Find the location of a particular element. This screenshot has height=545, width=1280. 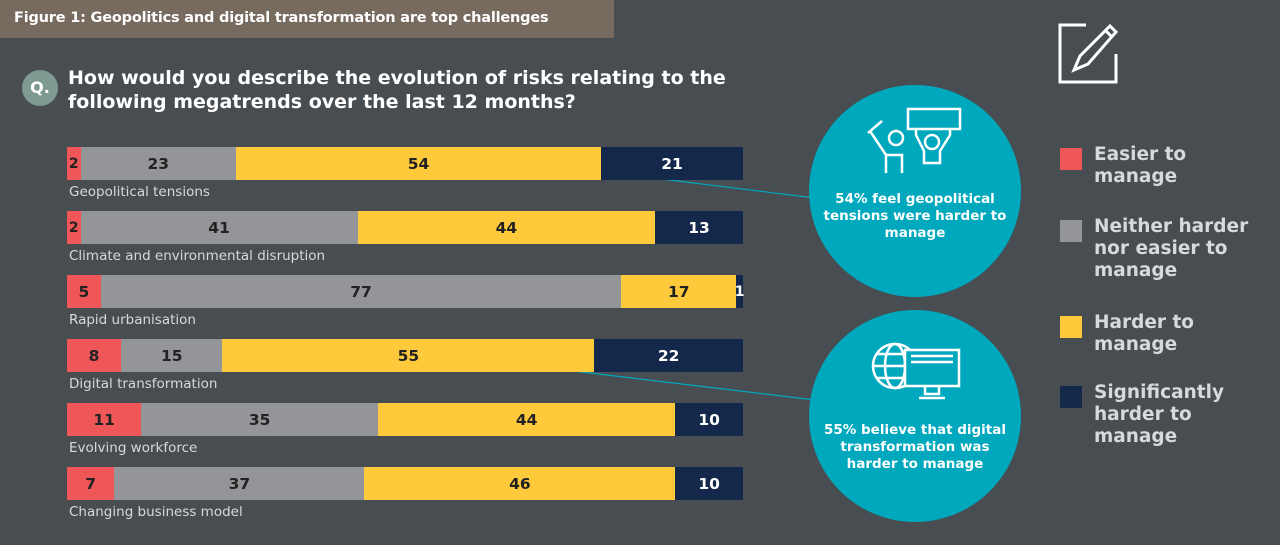

bar-segment-neither: 41 is located at coordinates (219, 227).